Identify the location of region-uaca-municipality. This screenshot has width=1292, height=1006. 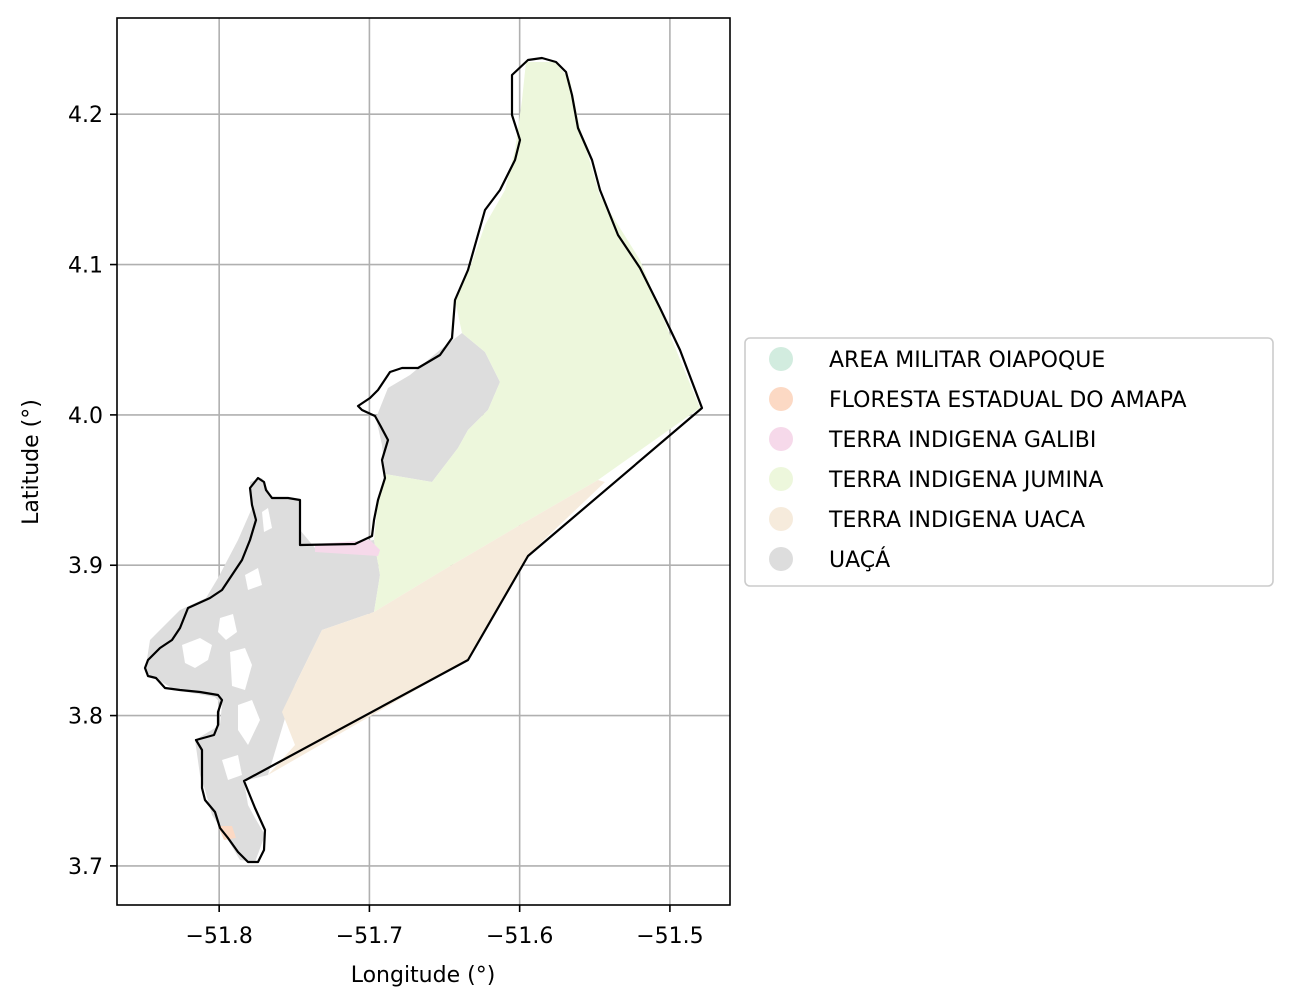
(322, 597).